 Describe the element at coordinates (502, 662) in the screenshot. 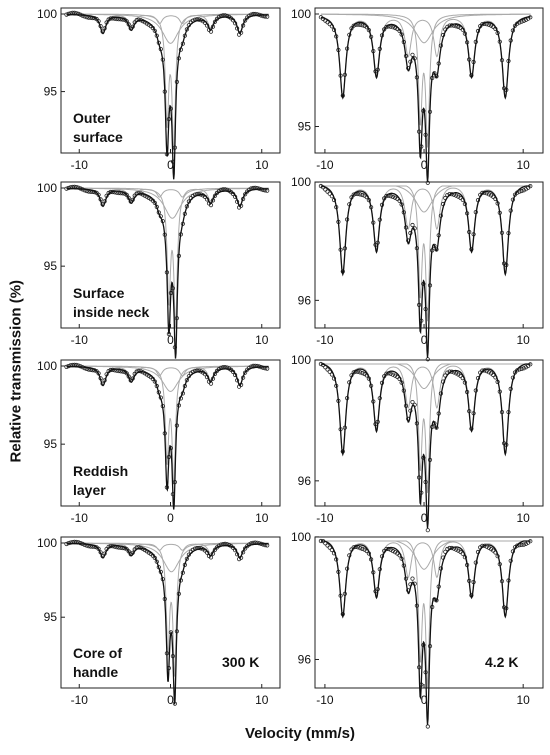

I see `temperature-label: 4.2 K` at that location.